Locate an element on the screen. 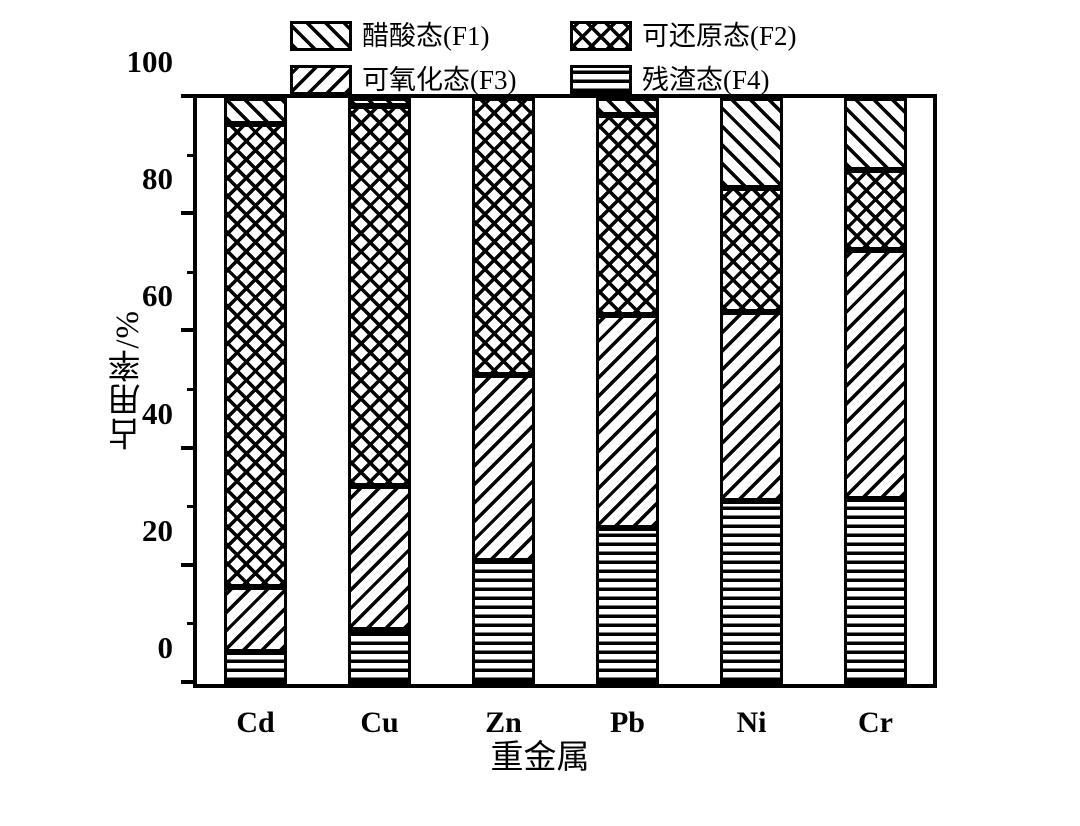 The height and width of the screenshot is (826, 1080). legend-swatch-f3-icon is located at coordinates (321, 80).